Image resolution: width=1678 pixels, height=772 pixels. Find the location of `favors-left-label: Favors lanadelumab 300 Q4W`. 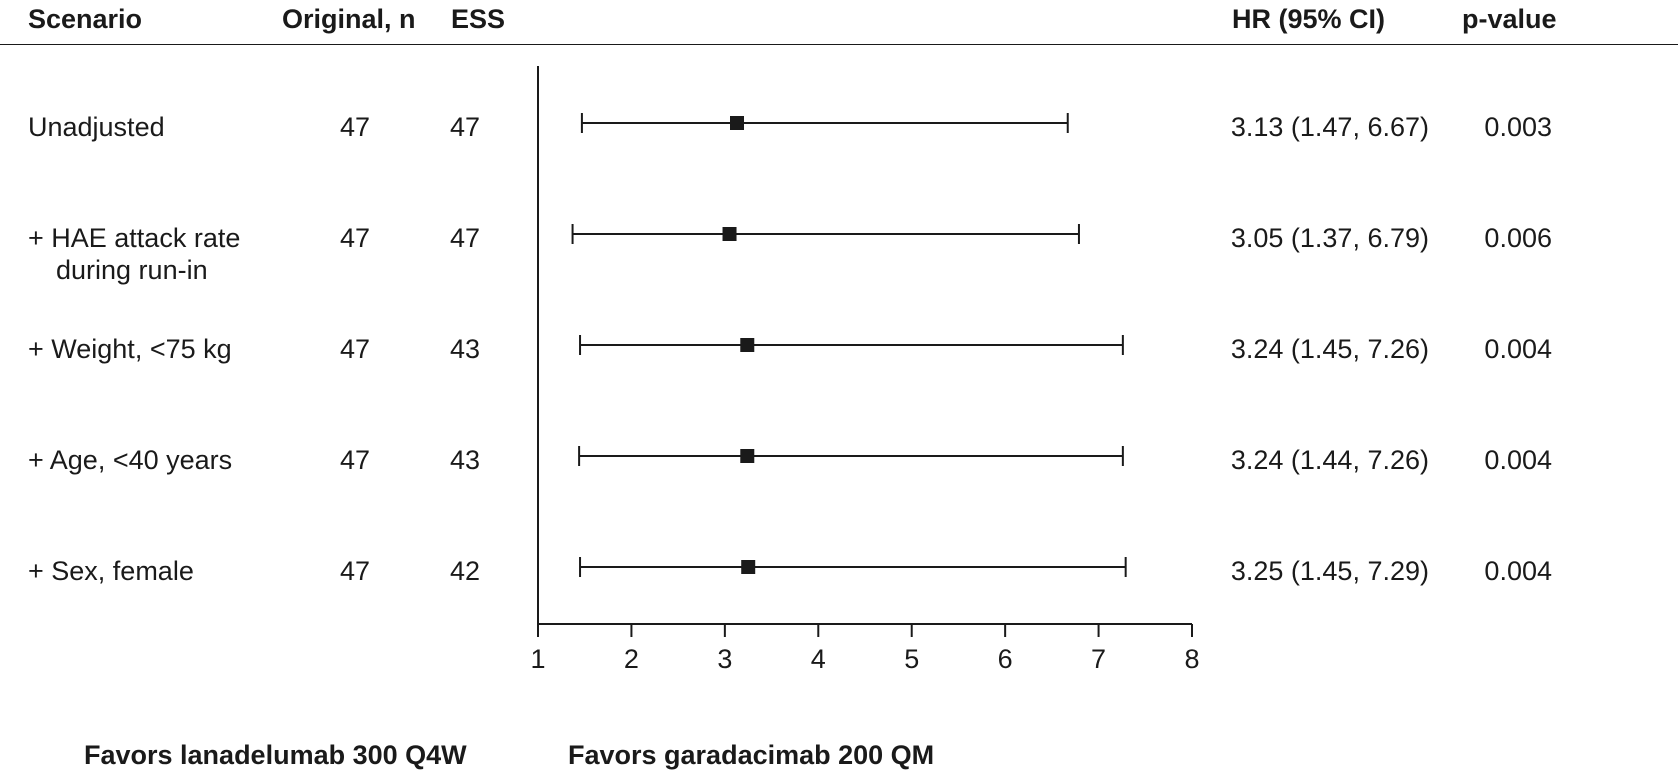

favors-left-label: Favors lanadelumab 300 Q4W is located at coordinates (275, 755).